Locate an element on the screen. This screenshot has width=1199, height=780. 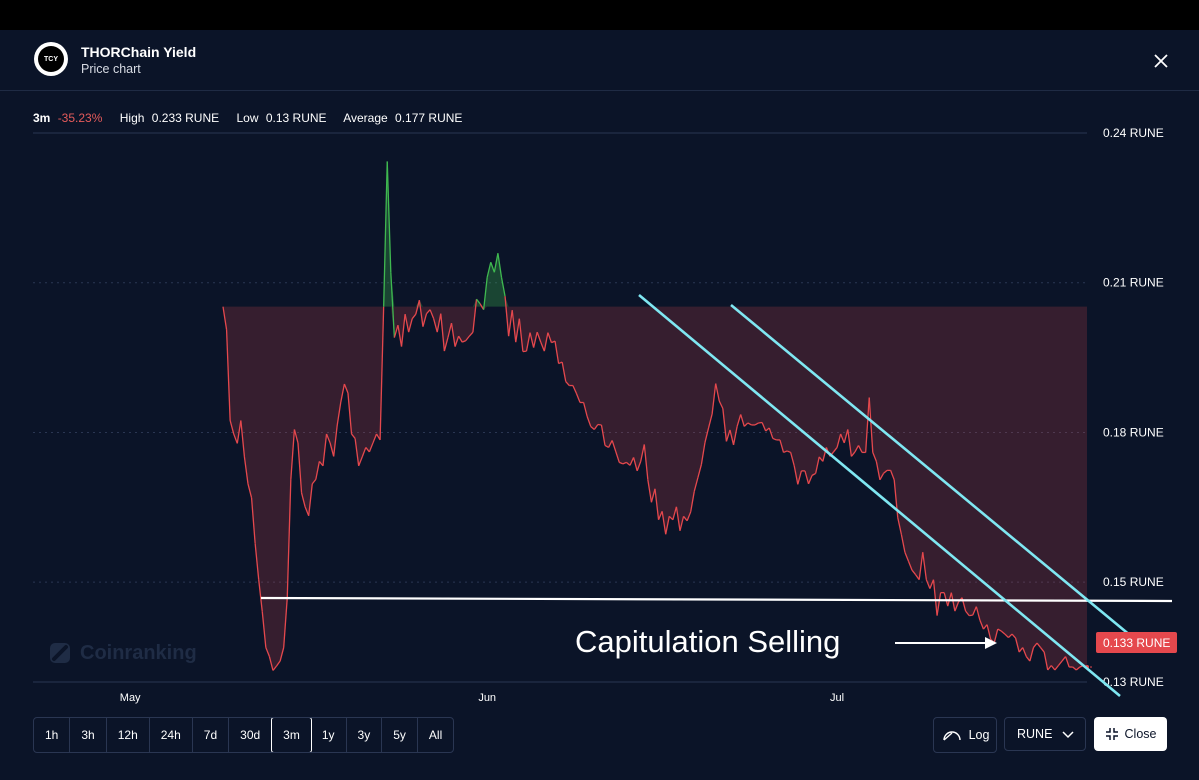
range-button-3y: 3y is located at coordinates (365, 735).